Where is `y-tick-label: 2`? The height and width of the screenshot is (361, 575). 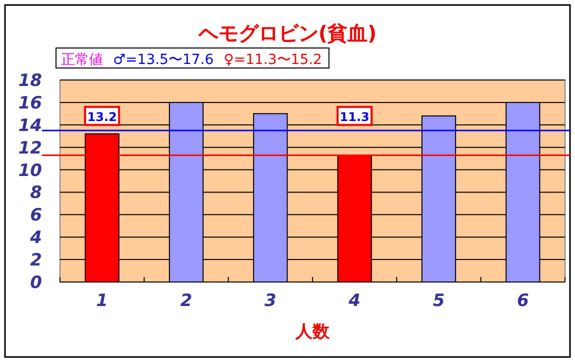
y-tick-label: 2 is located at coordinates (36, 260).